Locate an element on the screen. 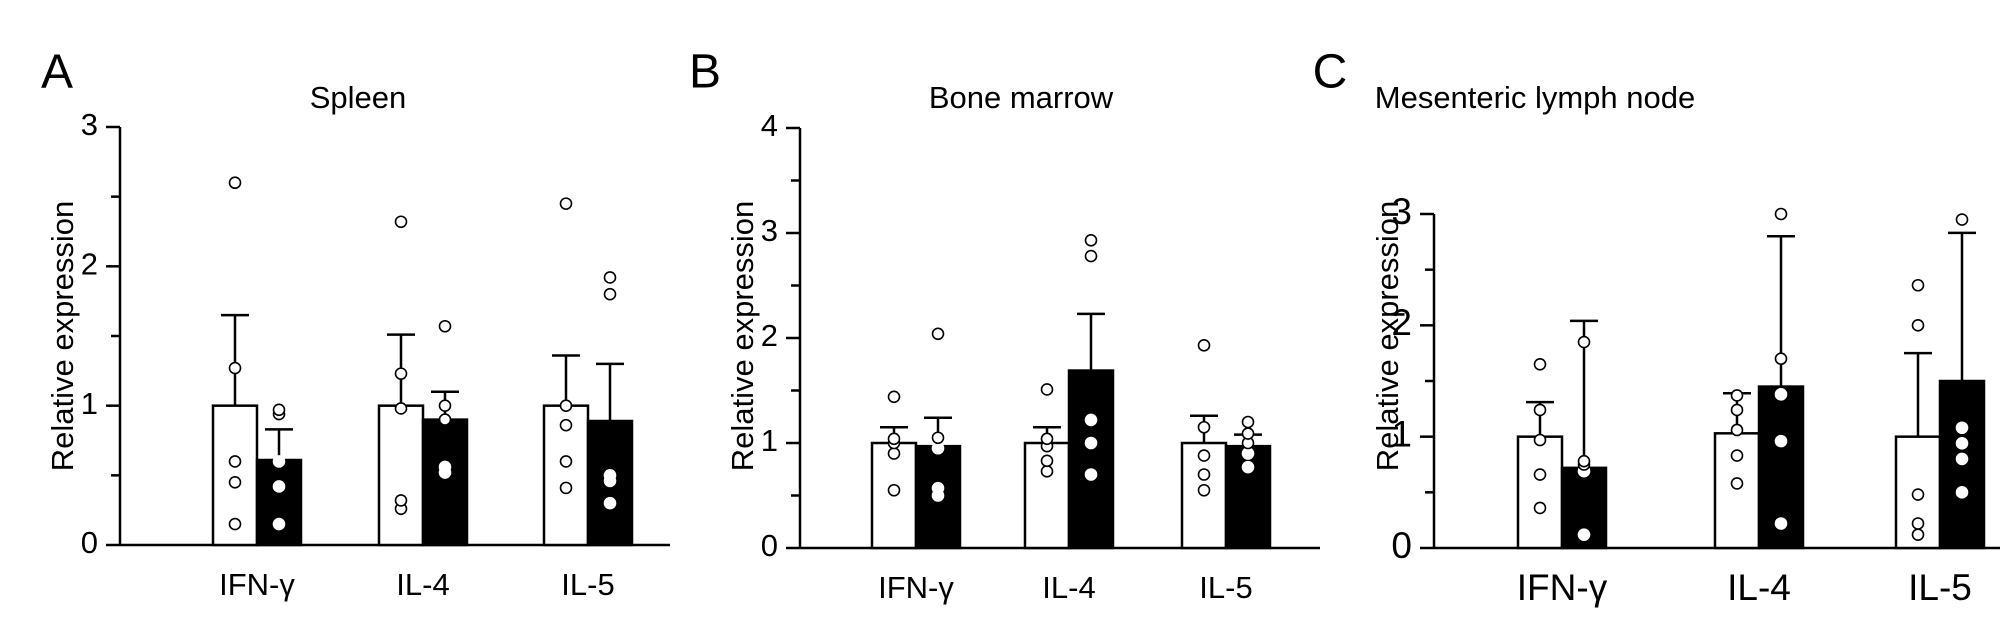 The height and width of the screenshot is (639, 2000). bar-black is located at coordinates (445, 482).